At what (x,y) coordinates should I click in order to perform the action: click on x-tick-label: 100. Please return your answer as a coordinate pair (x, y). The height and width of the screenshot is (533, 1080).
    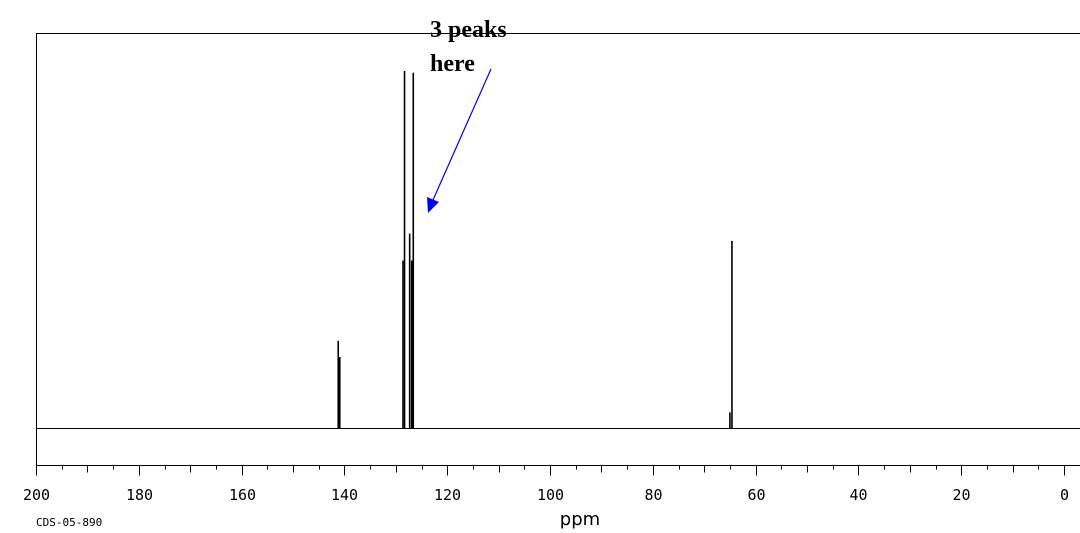
    Looking at the image, I should click on (550, 495).